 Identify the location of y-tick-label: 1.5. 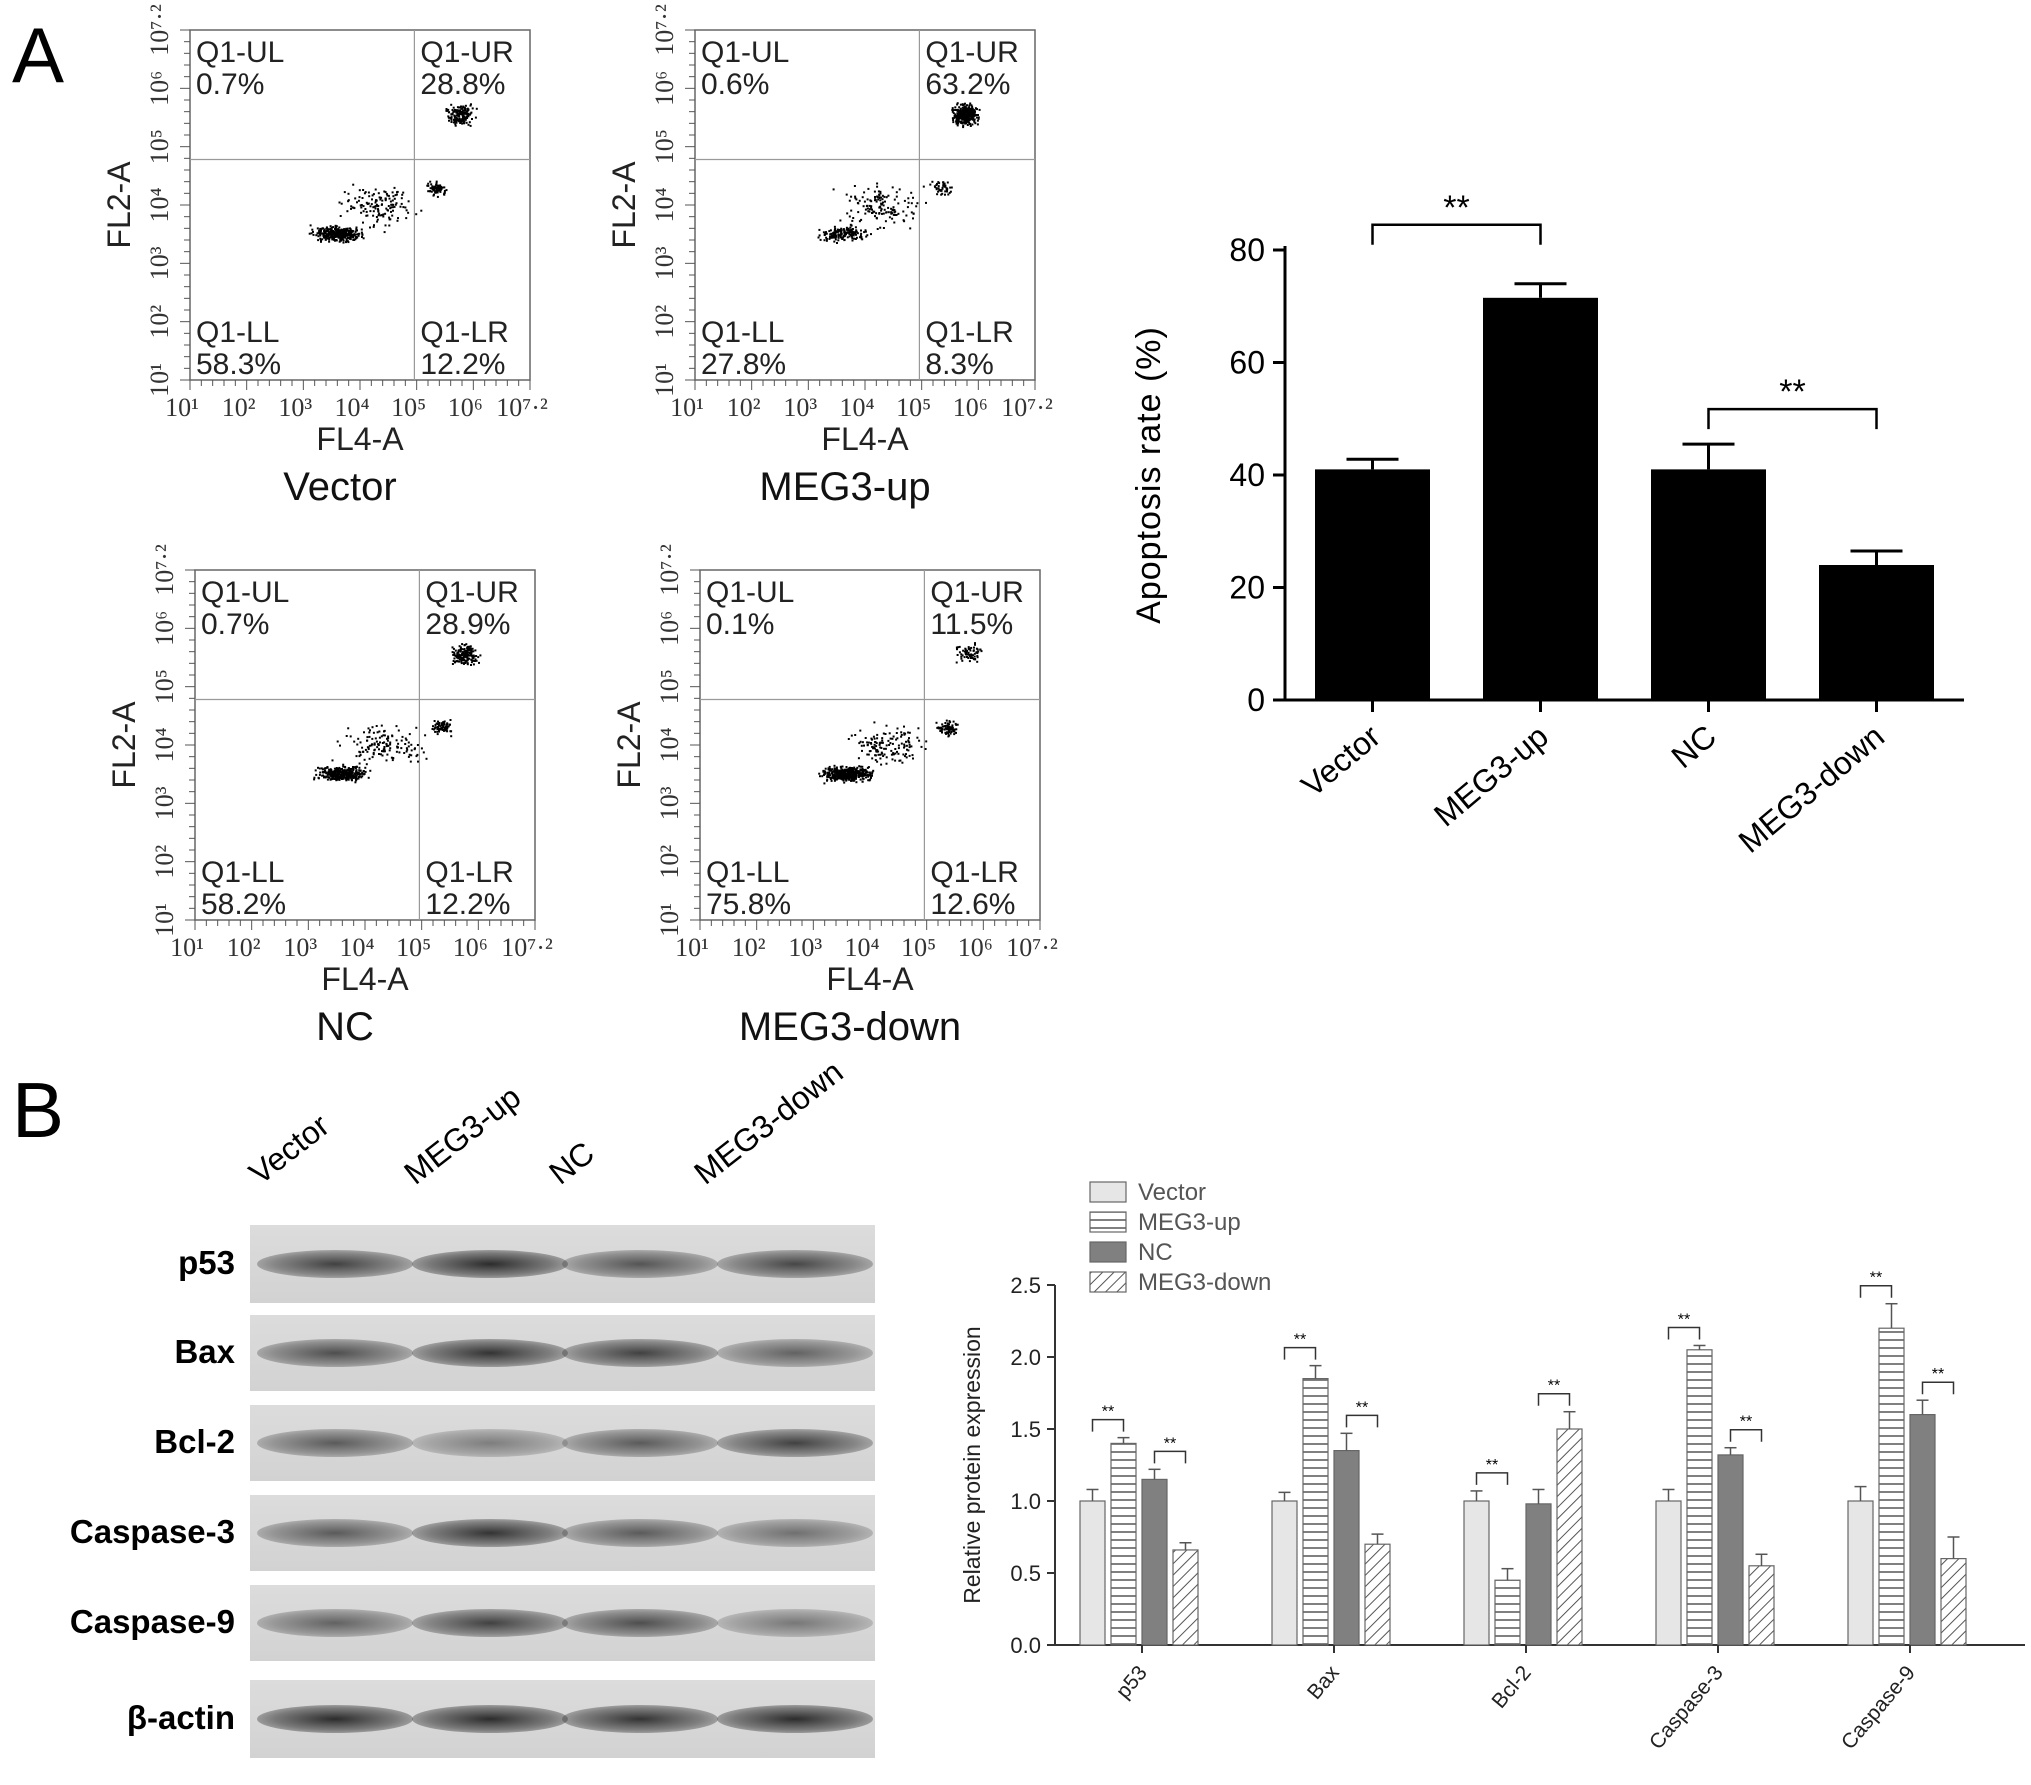
(1025, 1429).